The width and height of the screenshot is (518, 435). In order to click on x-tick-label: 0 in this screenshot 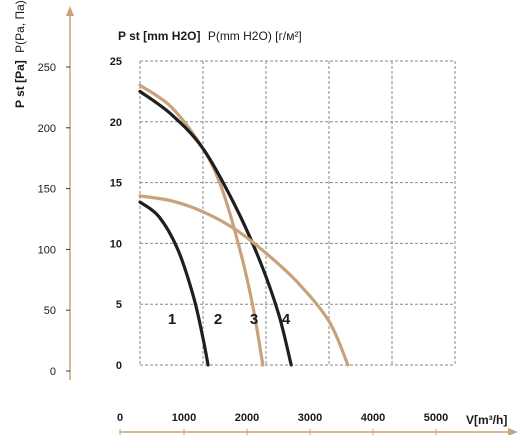, I will do `click(120, 418)`.